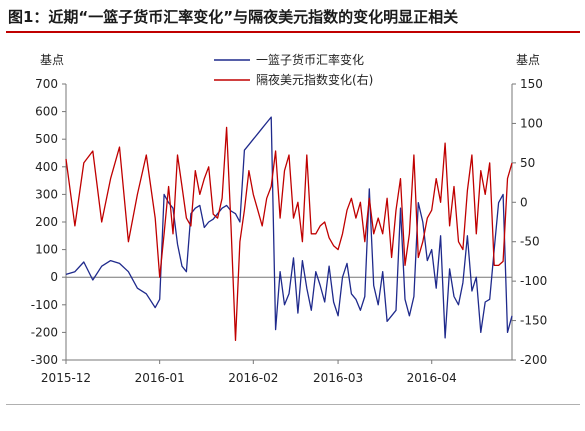 This screenshot has height=431, width=585. I want to click on right-tick-label: 100, so click(531, 123).